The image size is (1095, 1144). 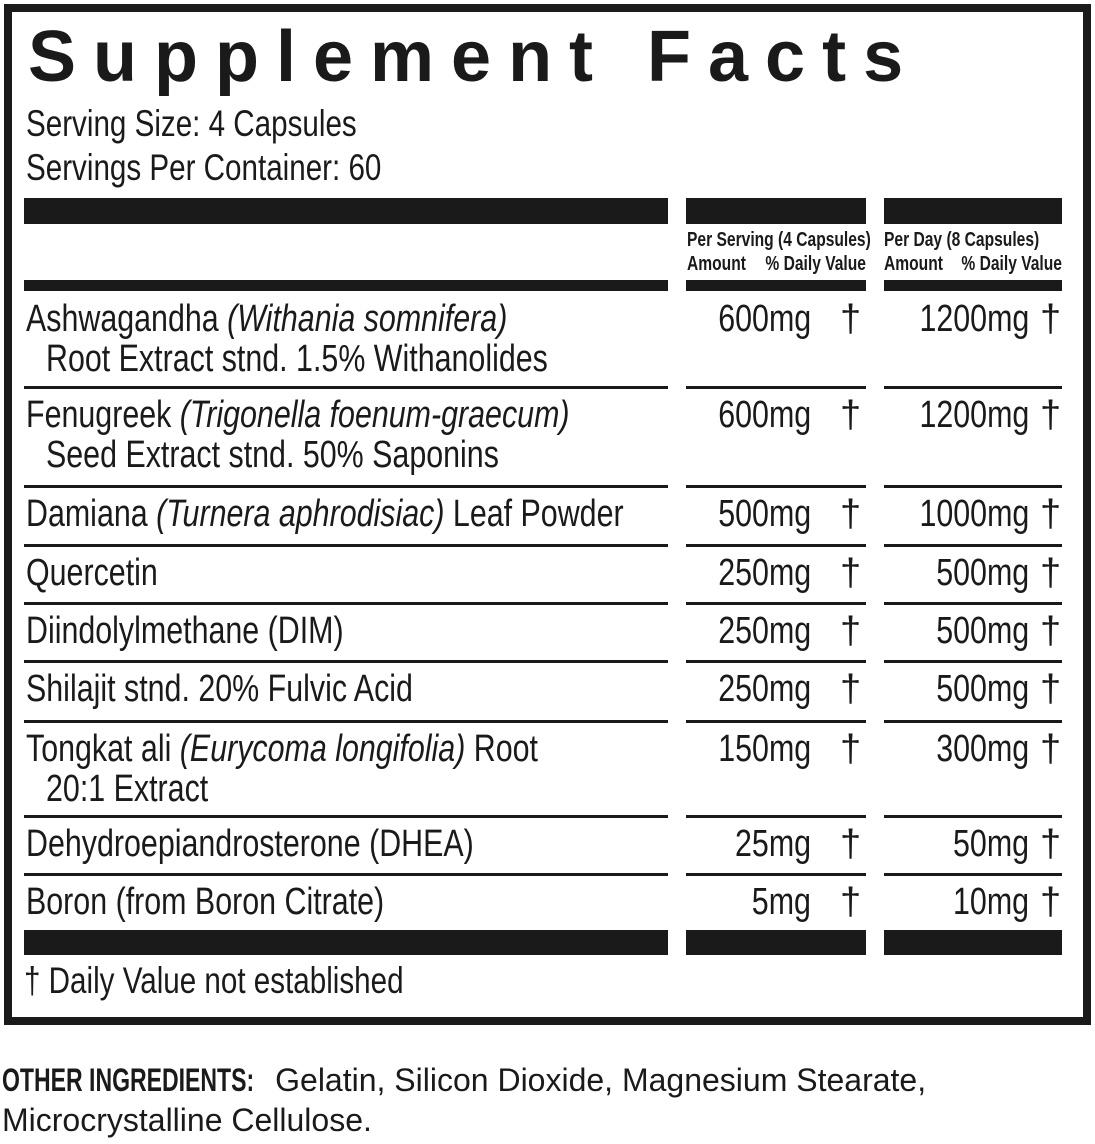 What do you see at coordinates (205, 902) in the screenshot?
I see `ingredient-name: Boron (from Boron Citrate)` at bounding box center [205, 902].